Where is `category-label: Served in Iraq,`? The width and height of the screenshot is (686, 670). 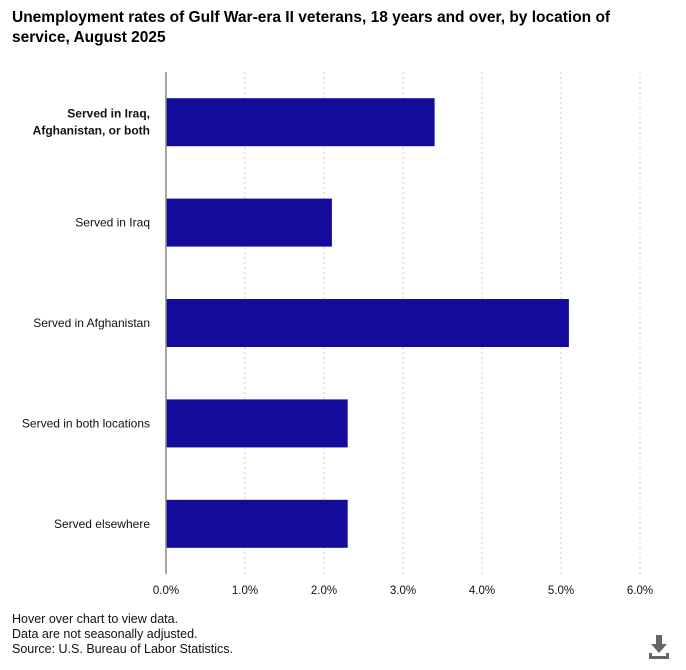
category-label: Served in Iraq, is located at coordinates (108, 114).